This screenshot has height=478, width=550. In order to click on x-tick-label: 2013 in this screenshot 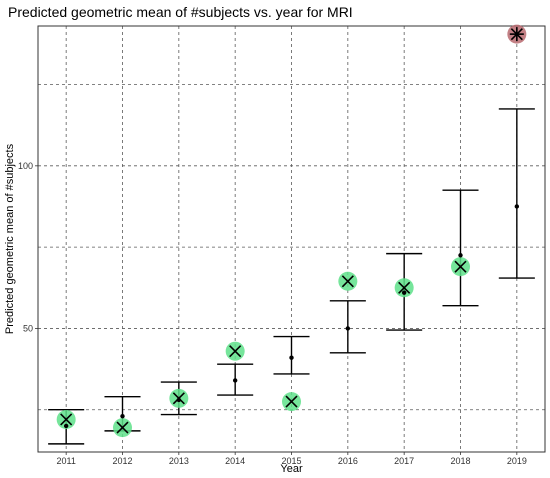, I will do `click(179, 461)`.